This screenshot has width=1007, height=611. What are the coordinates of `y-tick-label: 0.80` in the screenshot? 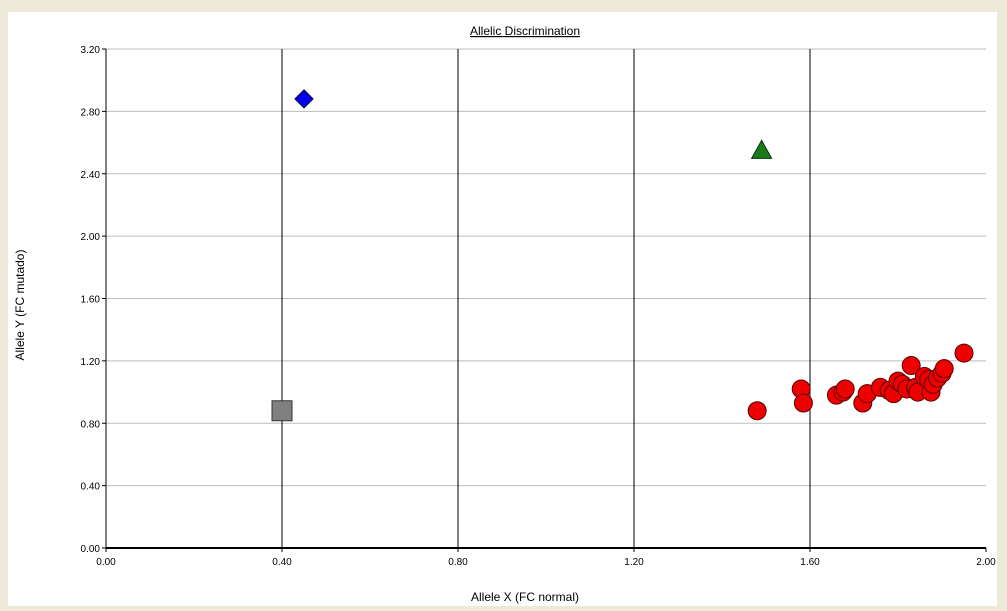 It's located at (91, 424).